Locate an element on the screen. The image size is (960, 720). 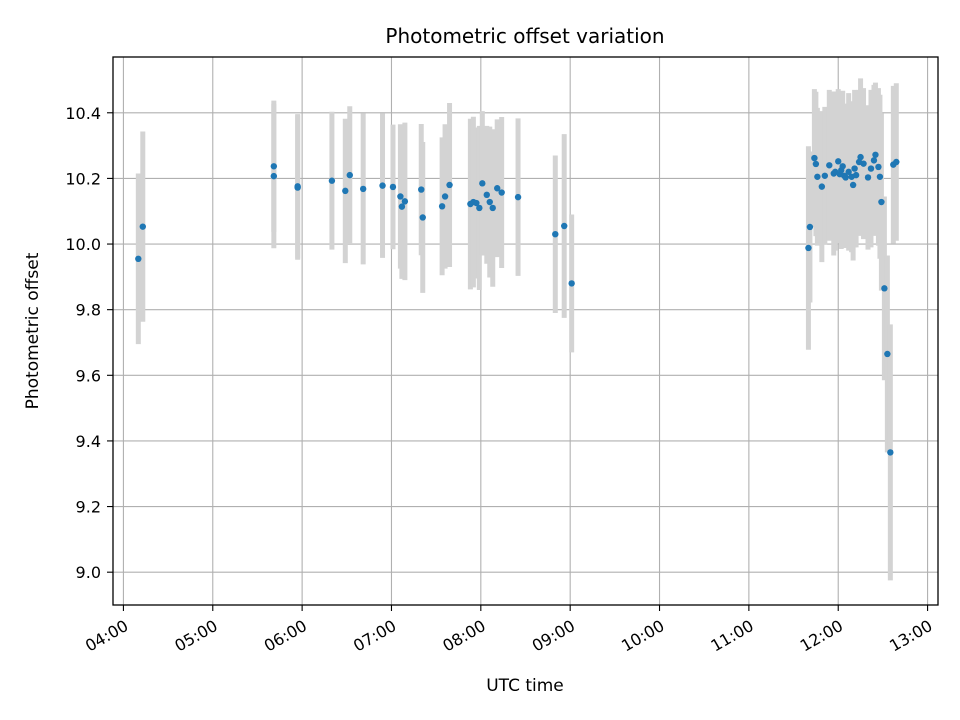
x-axis-label: UTC time is located at coordinates (525, 686).